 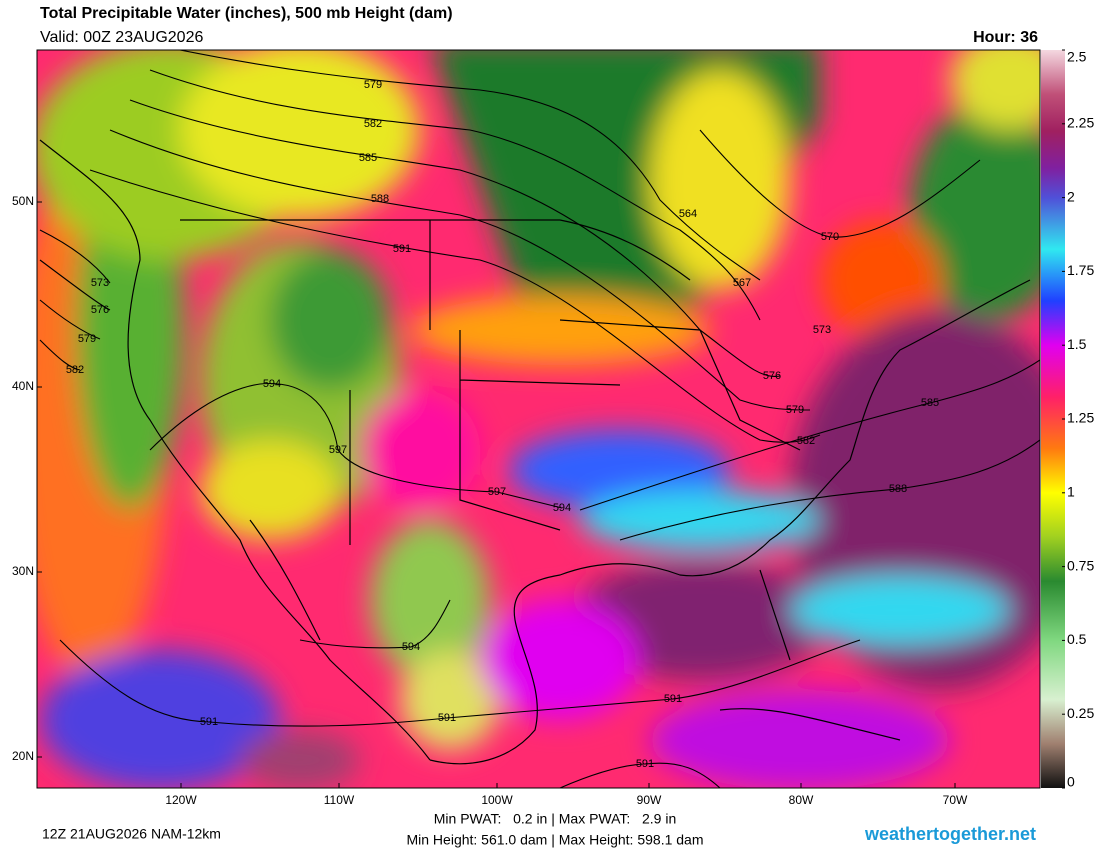 What do you see at coordinates (1071, 196) in the screenshot?
I see `colorbar-label: 2` at bounding box center [1071, 196].